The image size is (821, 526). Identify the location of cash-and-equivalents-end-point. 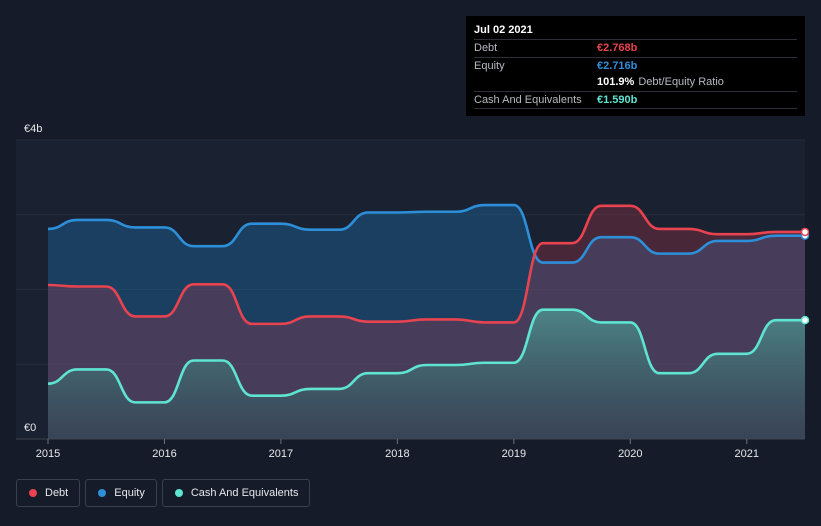
(805, 320).